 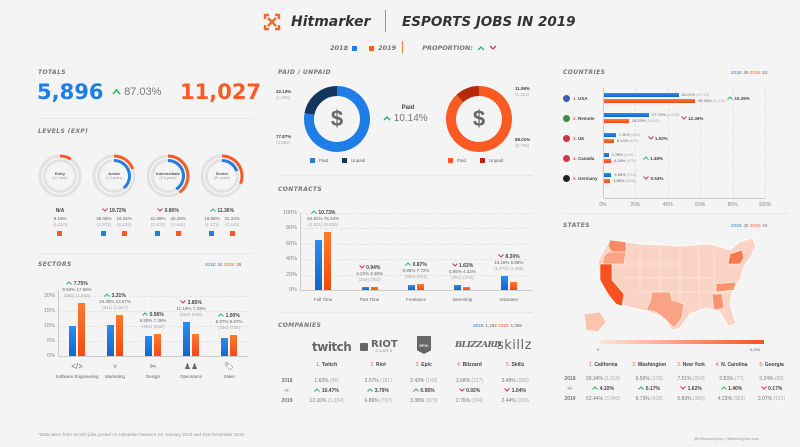 What do you see at coordinates (229, 366) in the screenshot?
I see `sector-icon: 🏷` at bounding box center [229, 366].